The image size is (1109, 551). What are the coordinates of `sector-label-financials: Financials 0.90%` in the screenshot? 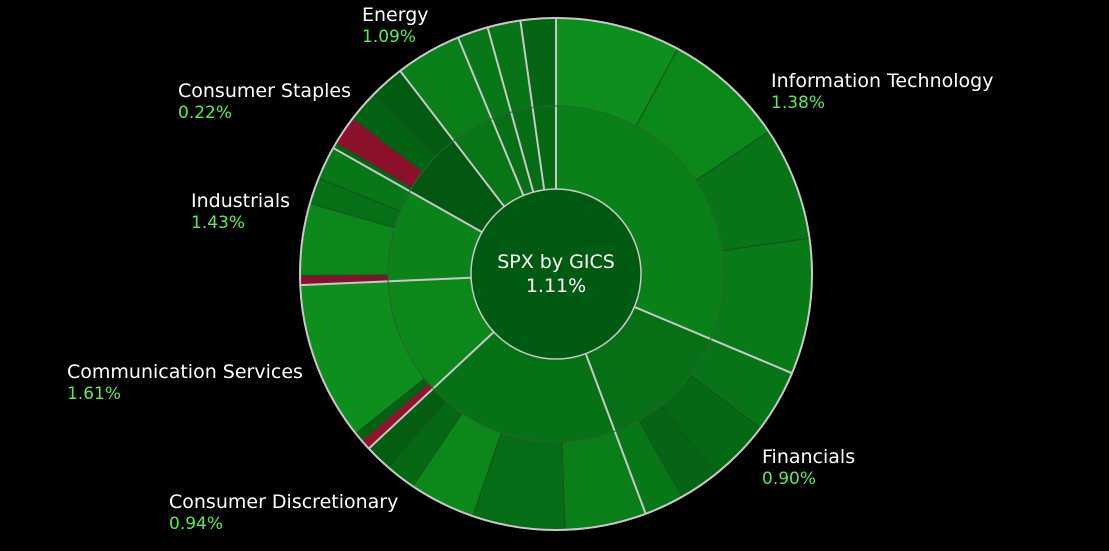 It's located at (808, 467).